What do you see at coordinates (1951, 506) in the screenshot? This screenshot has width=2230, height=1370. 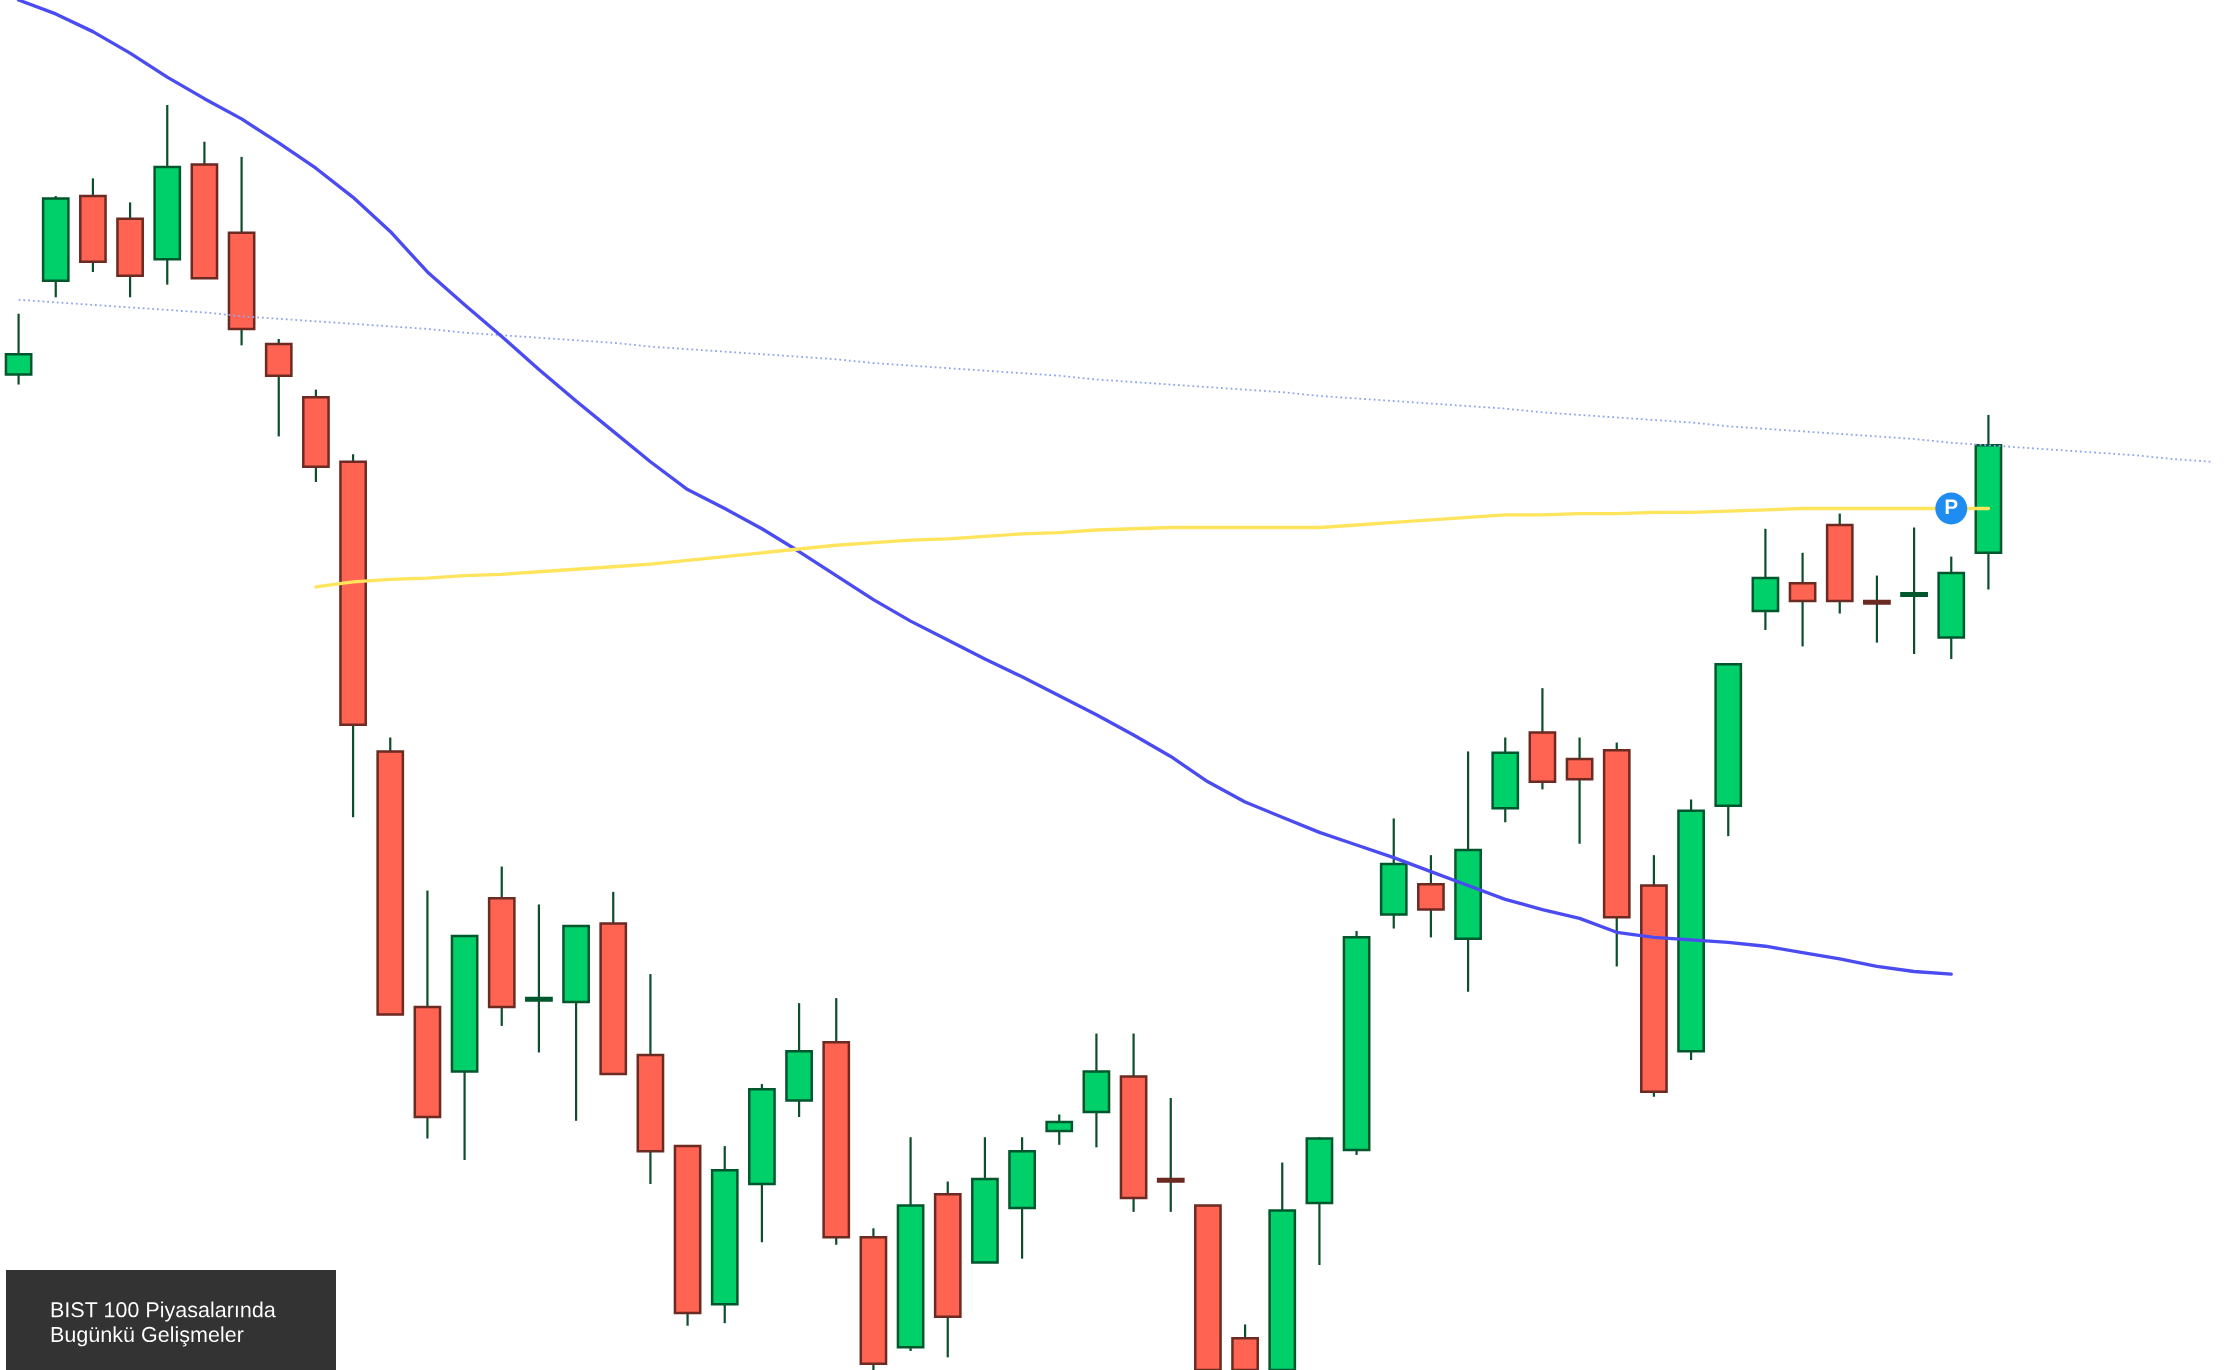 I see `series-label: P` at bounding box center [1951, 506].